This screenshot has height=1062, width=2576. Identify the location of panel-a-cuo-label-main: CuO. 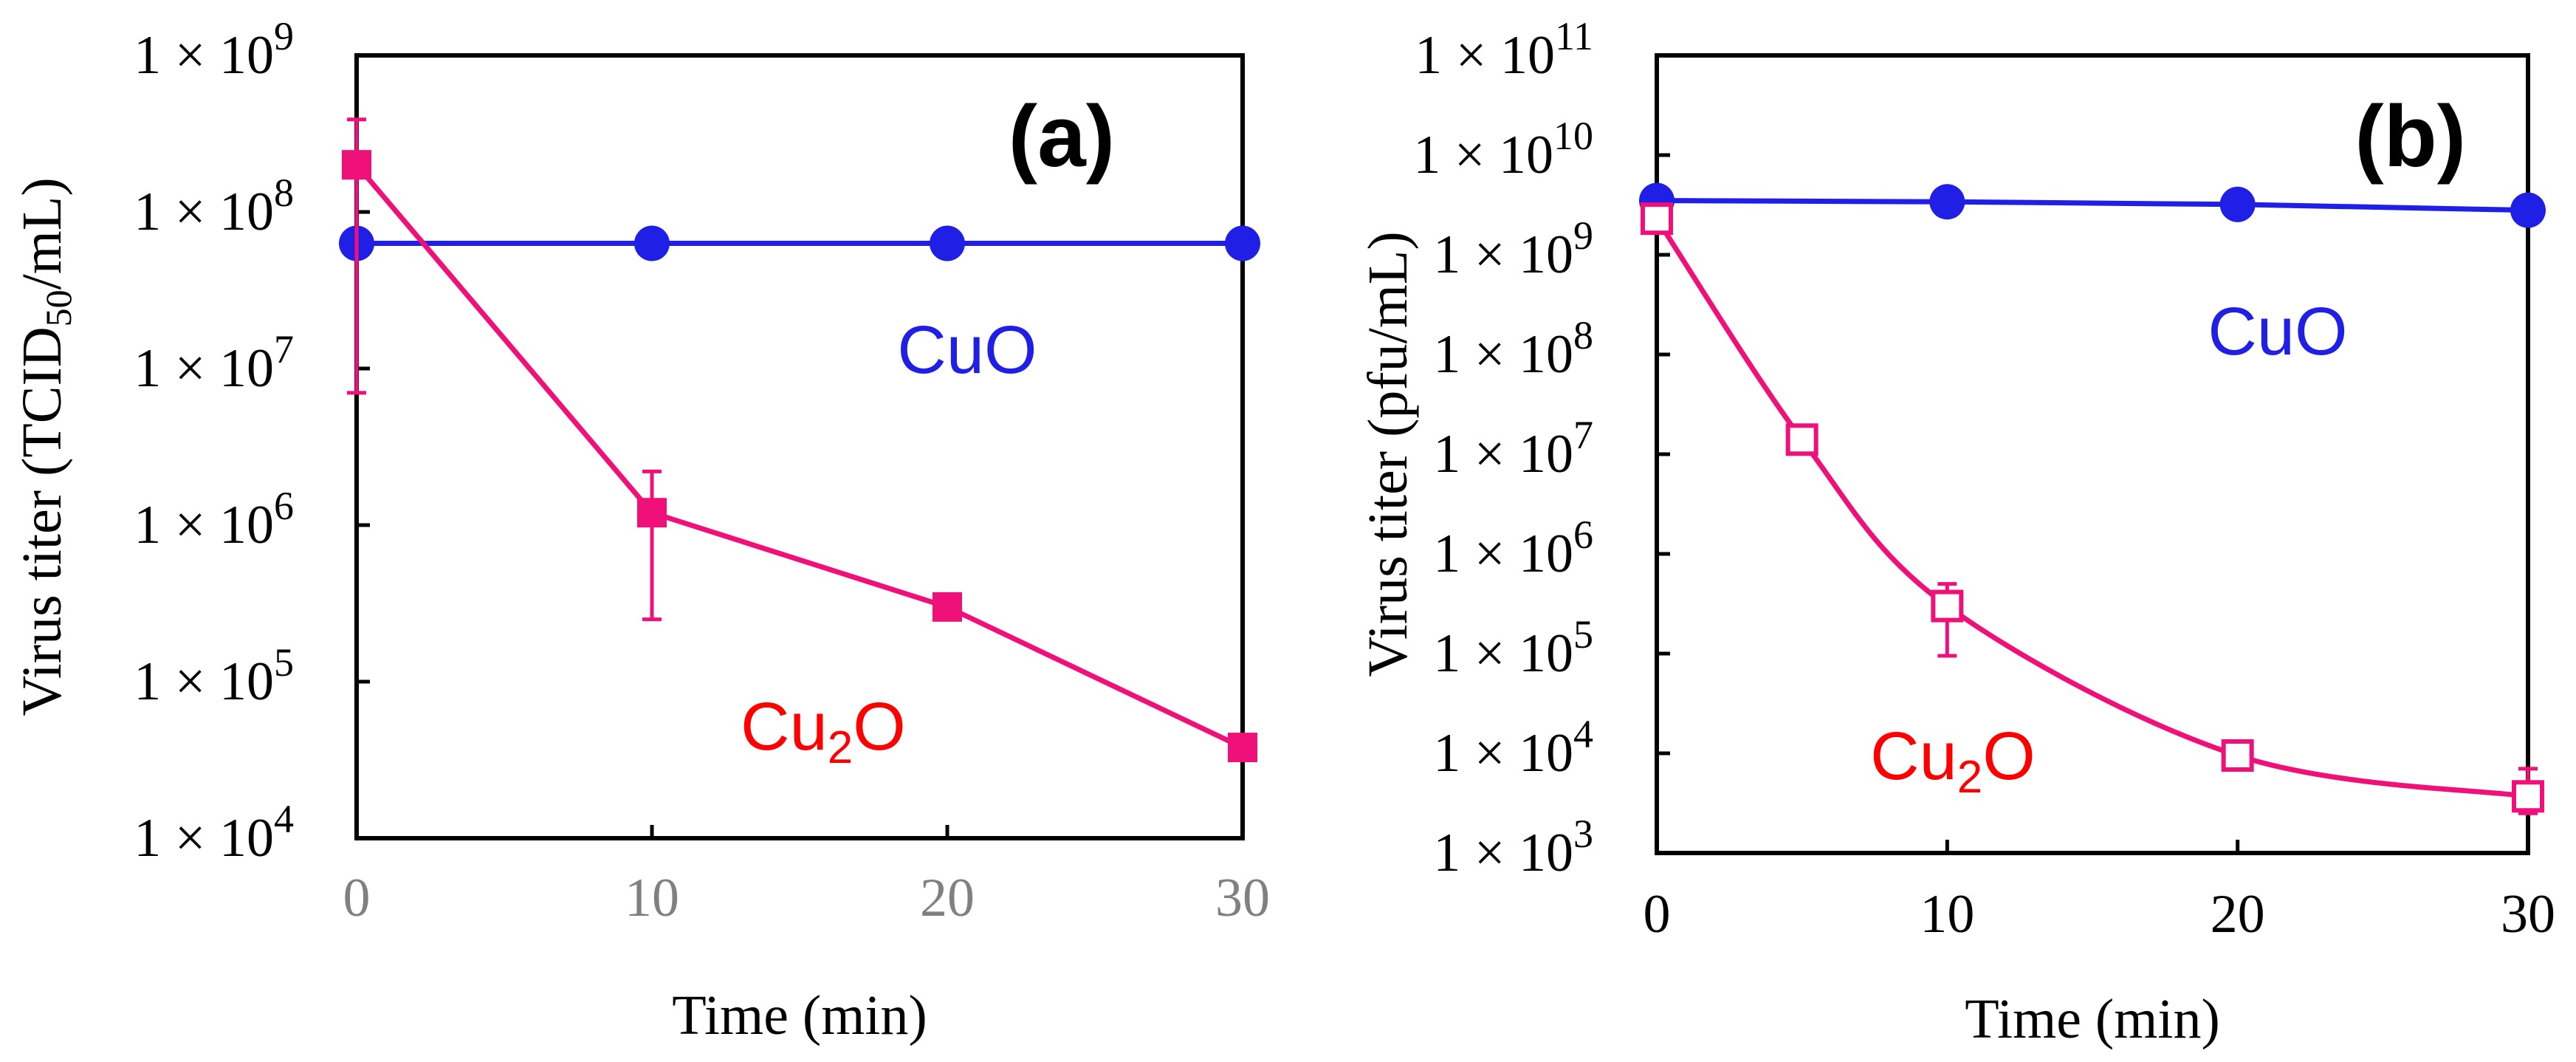
(967, 350).